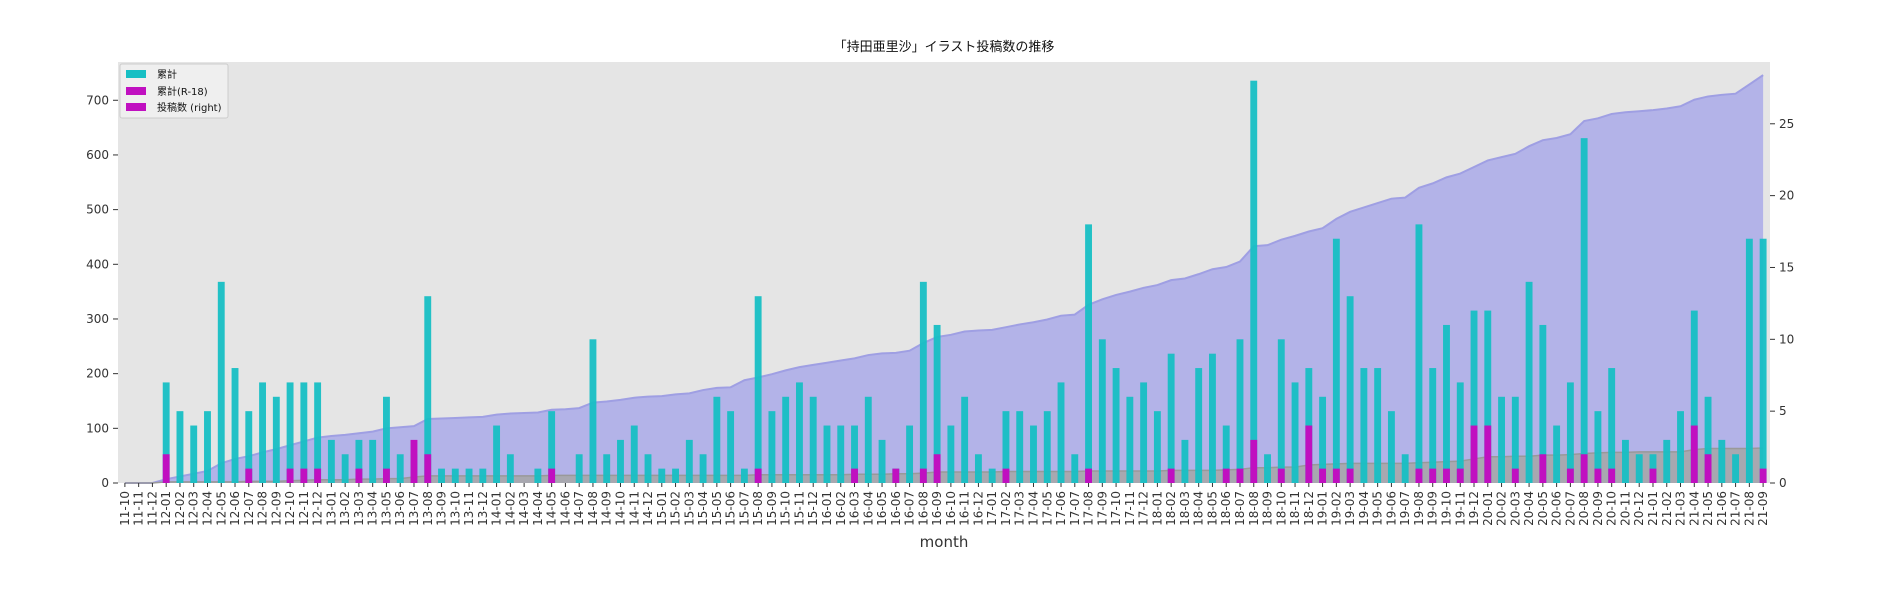 The width and height of the screenshot is (1900, 600). Describe the element at coordinates (1226, 508) in the screenshot. I see `x-tick-label: 18-06` at that location.